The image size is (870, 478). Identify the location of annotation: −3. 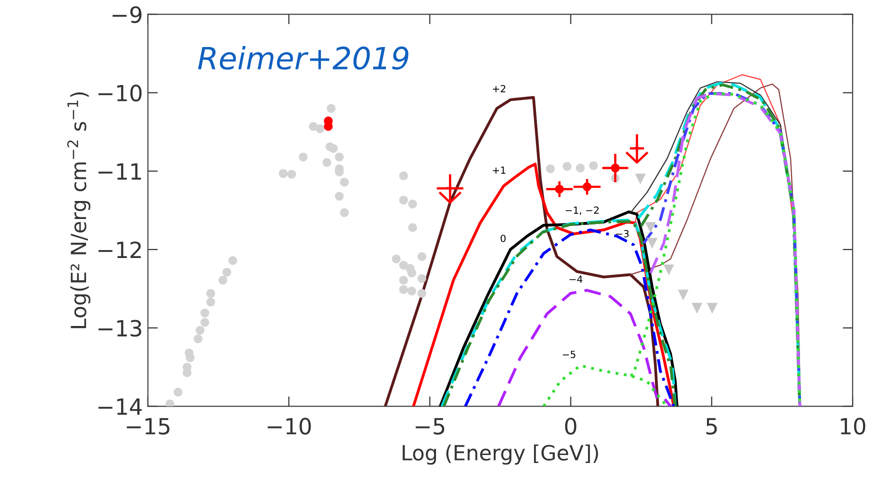
(622, 234).